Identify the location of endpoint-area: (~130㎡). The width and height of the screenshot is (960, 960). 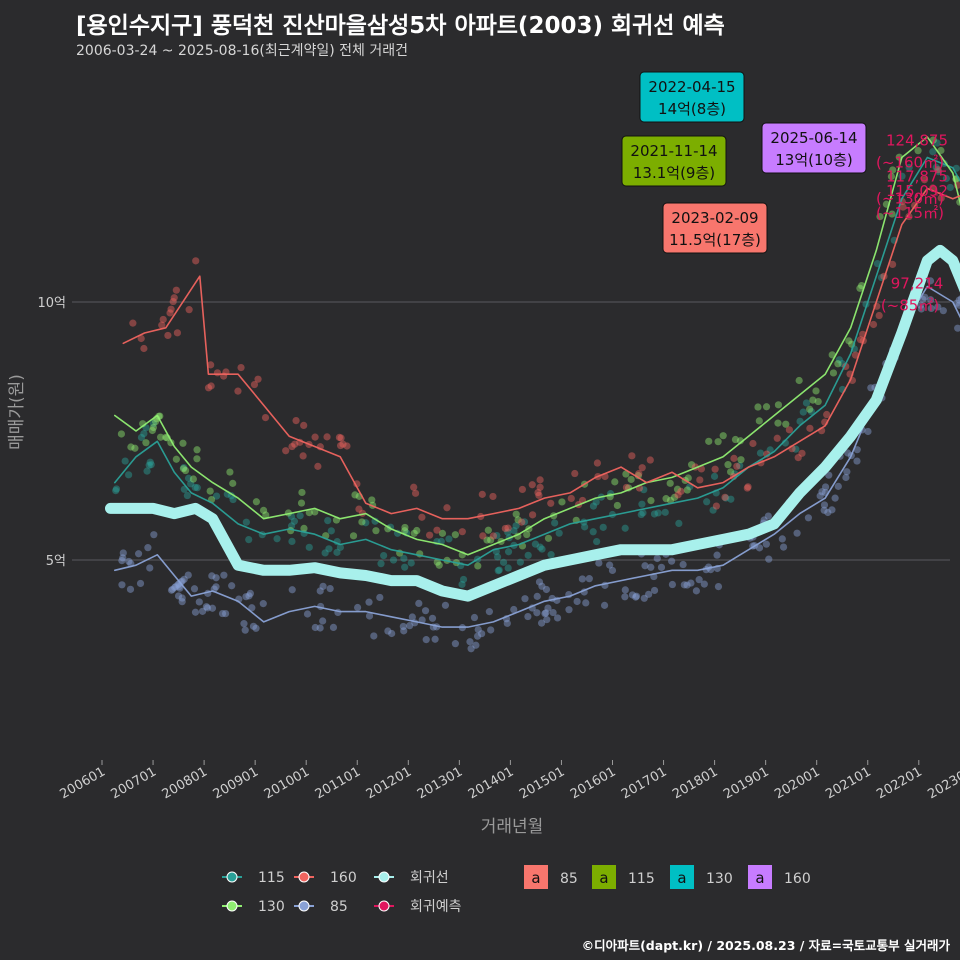
(910, 199).